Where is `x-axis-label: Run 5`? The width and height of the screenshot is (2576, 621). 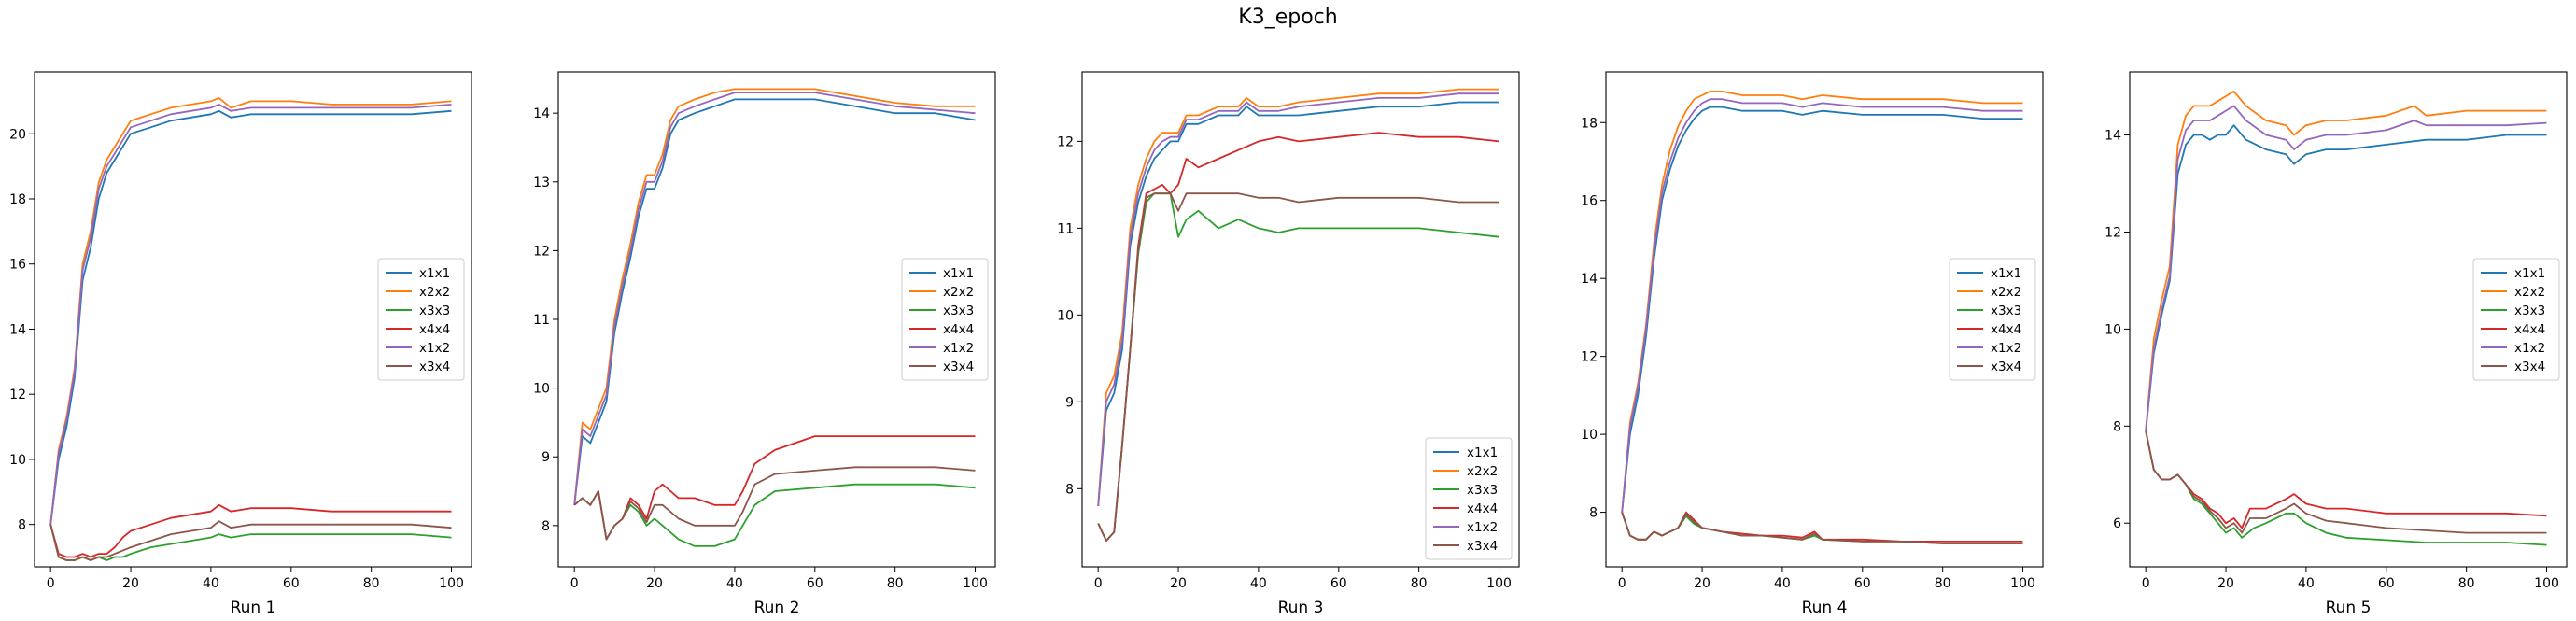 x-axis-label: Run 5 is located at coordinates (2349, 608).